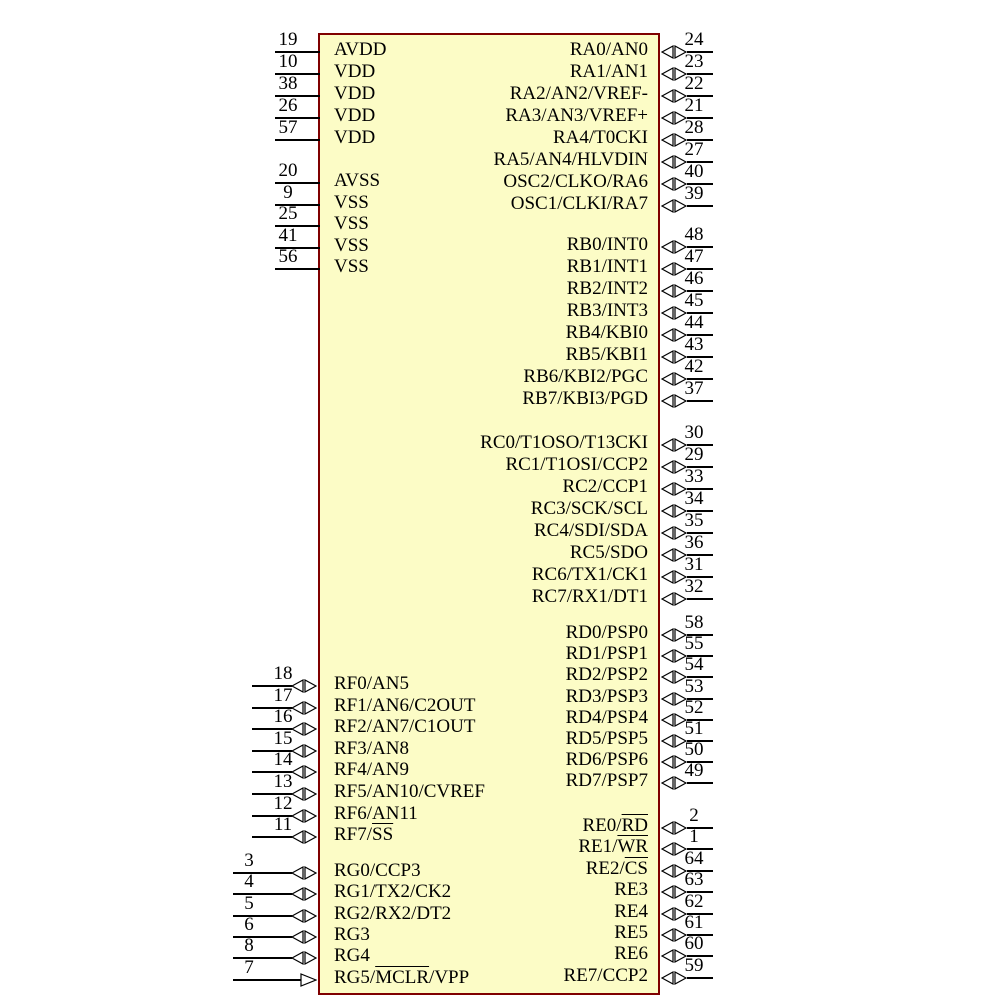 Image resolution: width=1000 pixels, height=1000 pixels. What do you see at coordinates (636, 868) in the screenshot?
I see `active-low-overline: CS` at bounding box center [636, 868].